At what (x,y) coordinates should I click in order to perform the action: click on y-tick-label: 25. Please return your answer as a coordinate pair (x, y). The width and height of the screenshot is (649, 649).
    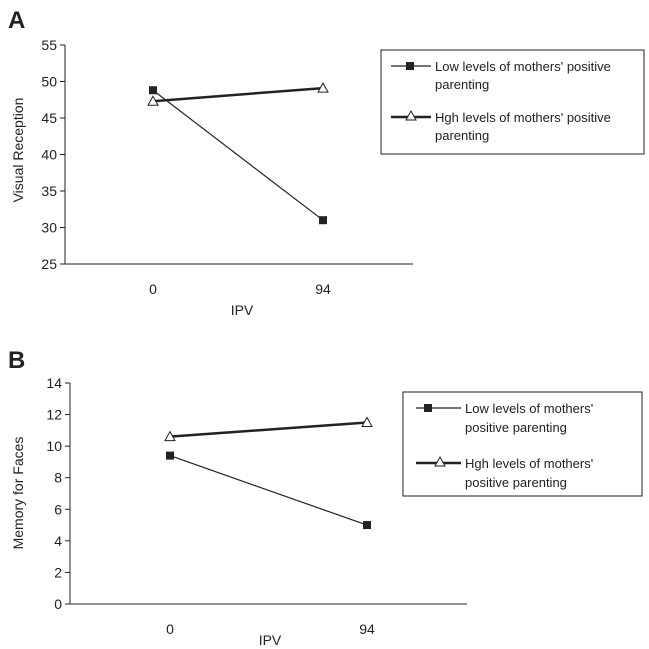
    Looking at the image, I should click on (49, 264).